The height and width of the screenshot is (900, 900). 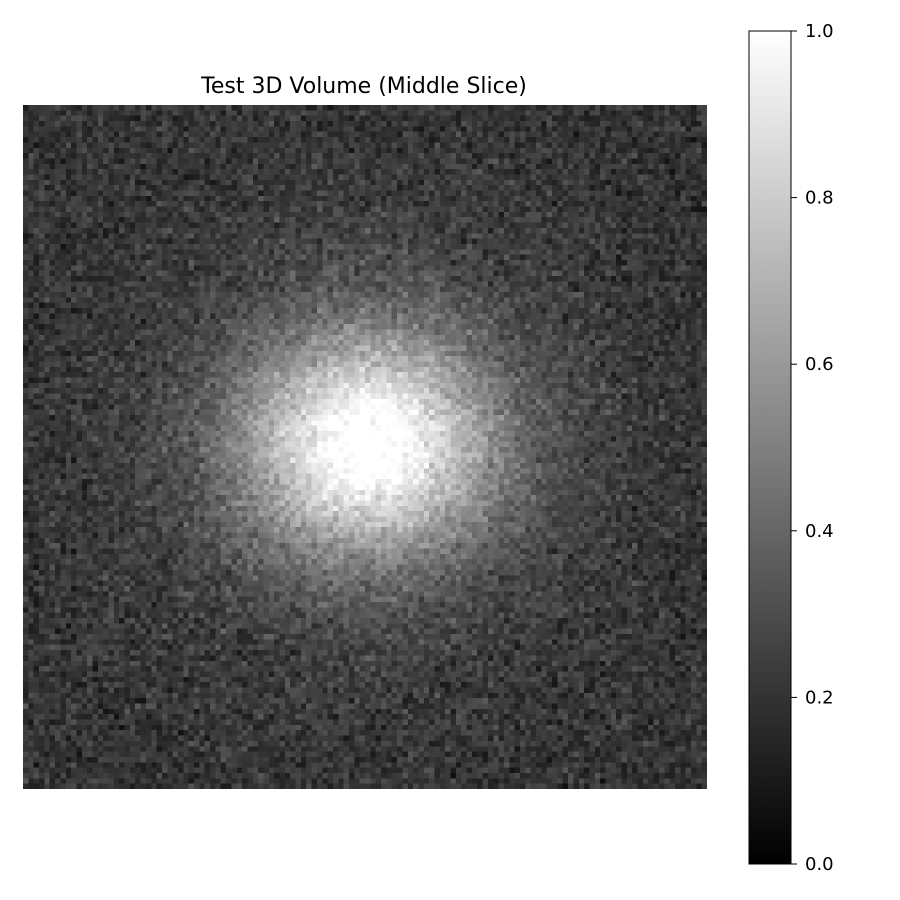 I want to click on colorbar: 0.0 0.2 0.4 0.6 0.8 1.0, so click(x=791, y=448).